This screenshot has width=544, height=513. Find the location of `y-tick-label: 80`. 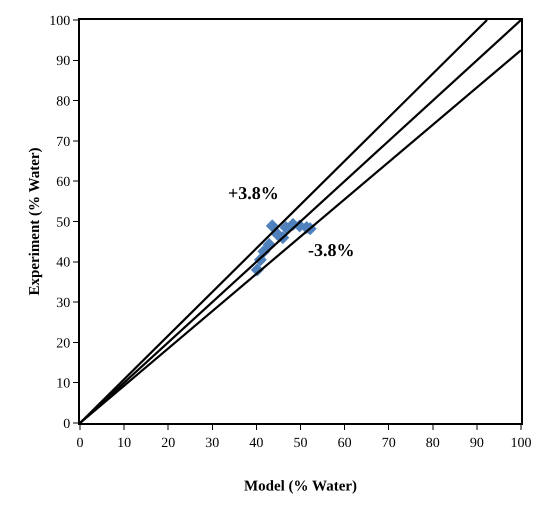

y-tick-label: 80 is located at coordinates (63, 102).